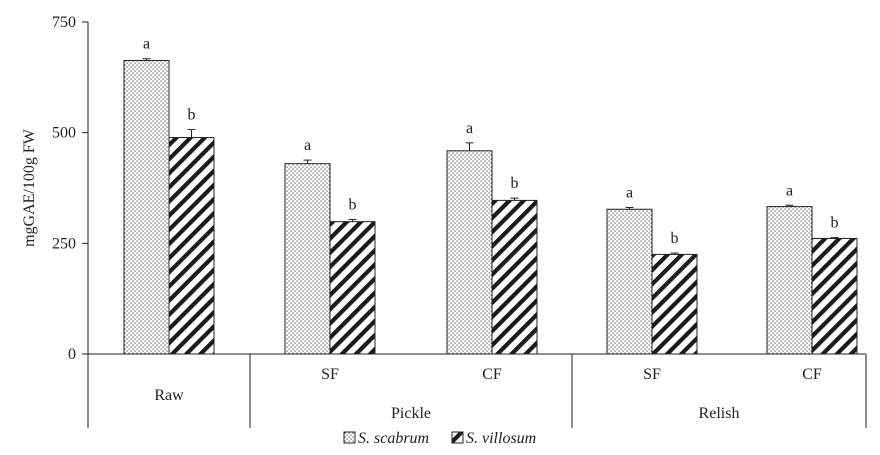  What do you see at coordinates (169, 395) in the screenshot?
I see `category-label: Raw` at bounding box center [169, 395].